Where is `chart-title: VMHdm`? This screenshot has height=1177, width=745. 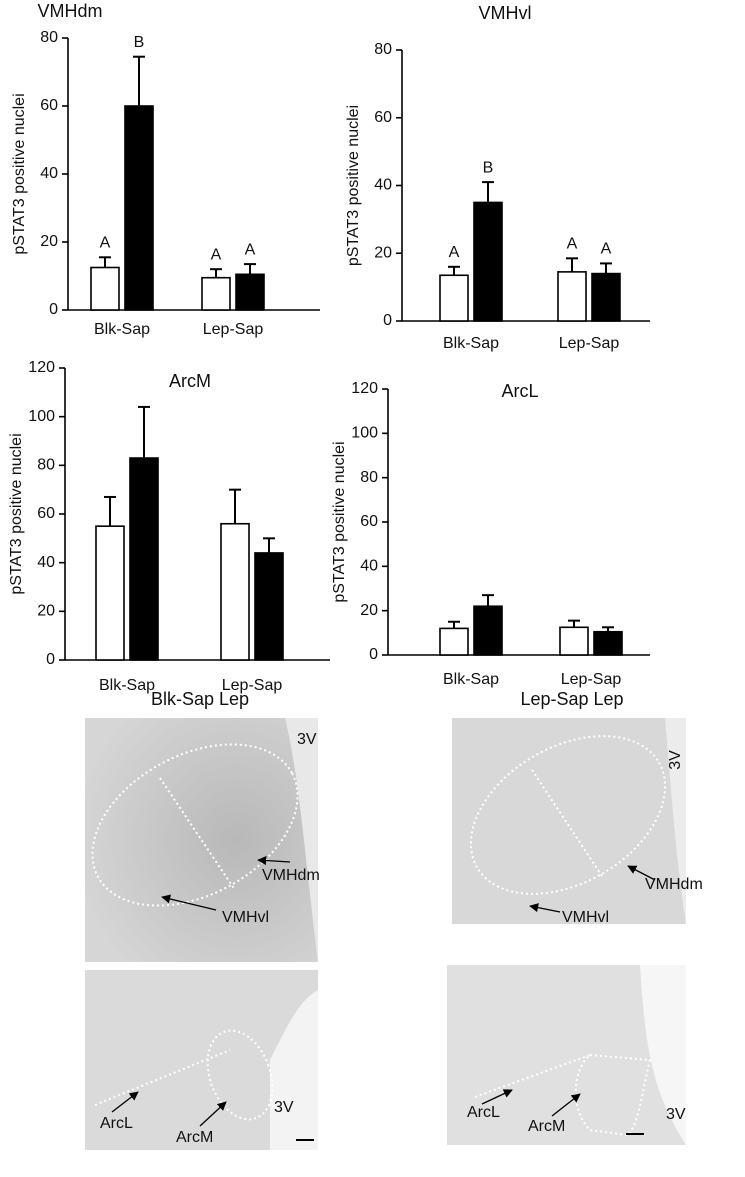 chart-title: VMHdm is located at coordinates (69, 11).